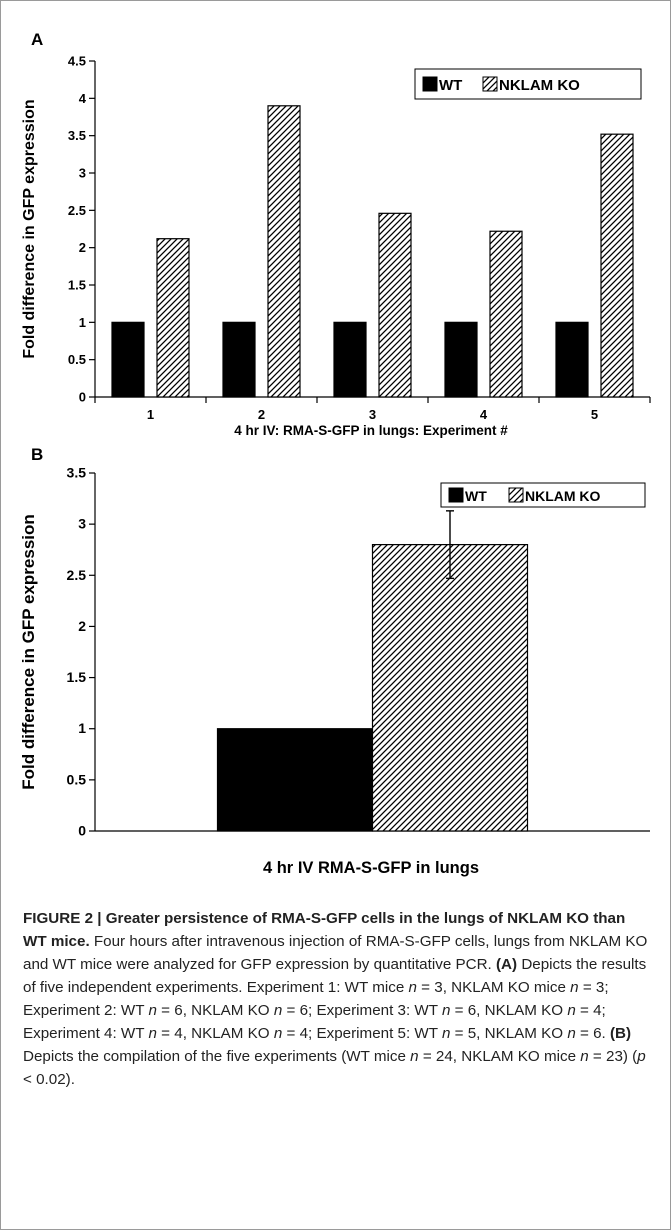  What do you see at coordinates (37, 454) in the screenshot?
I see `panel-b-letter: B` at bounding box center [37, 454].